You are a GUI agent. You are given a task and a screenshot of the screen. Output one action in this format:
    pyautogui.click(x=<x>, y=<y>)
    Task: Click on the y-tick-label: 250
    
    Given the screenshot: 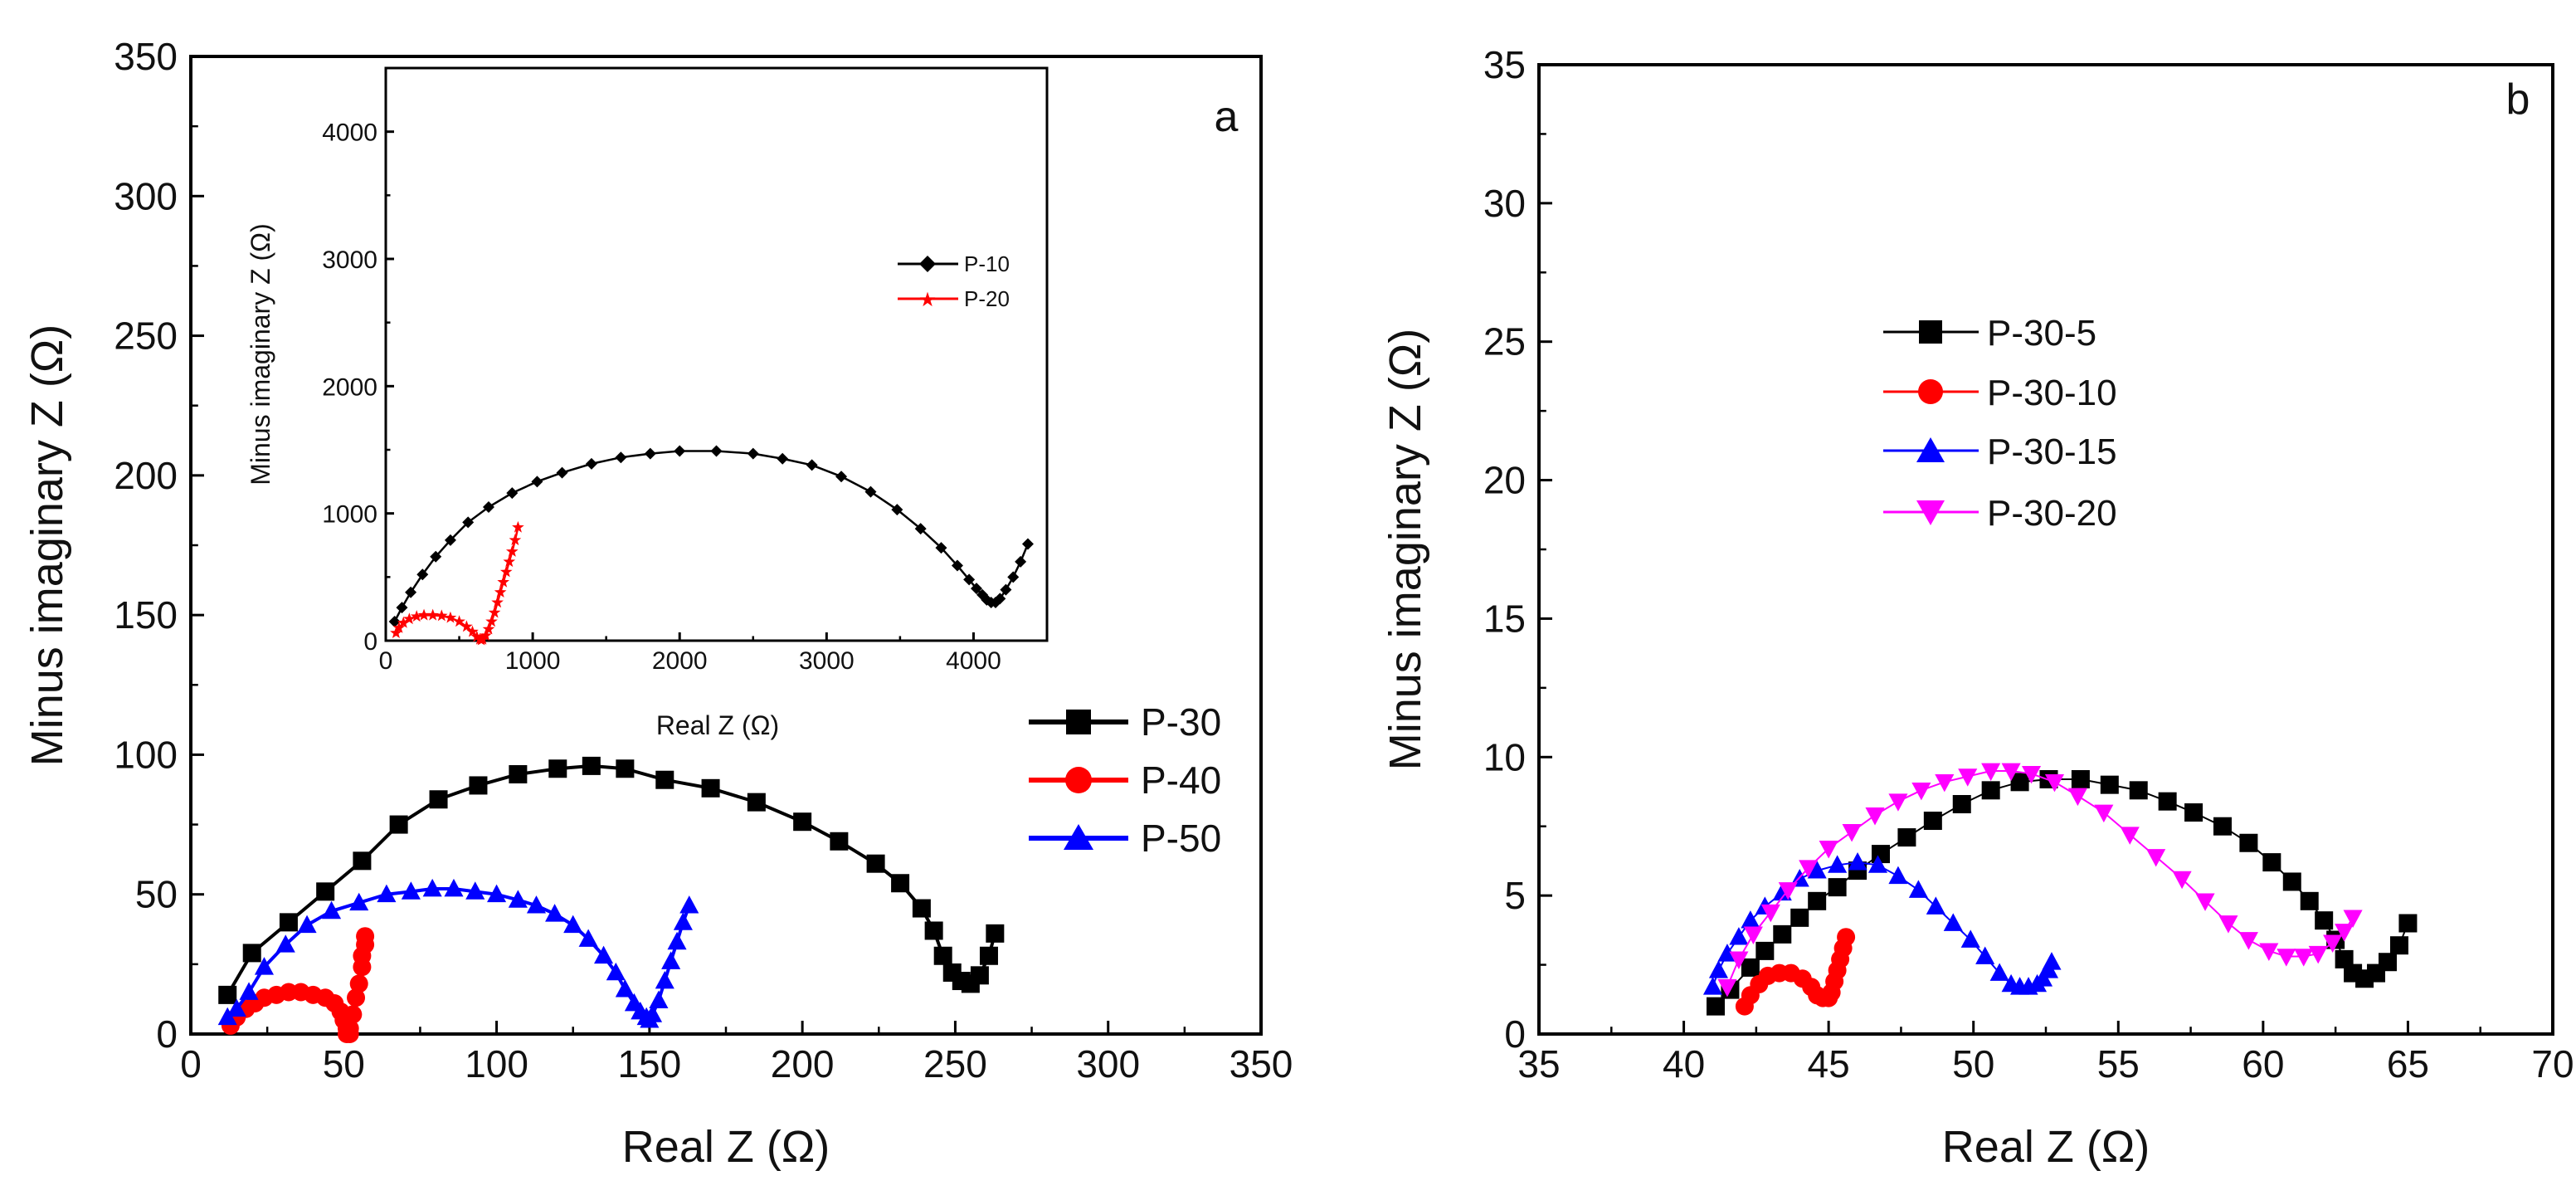 What is the action you would take?
    pyautogui.click(x=146, y=337)
    